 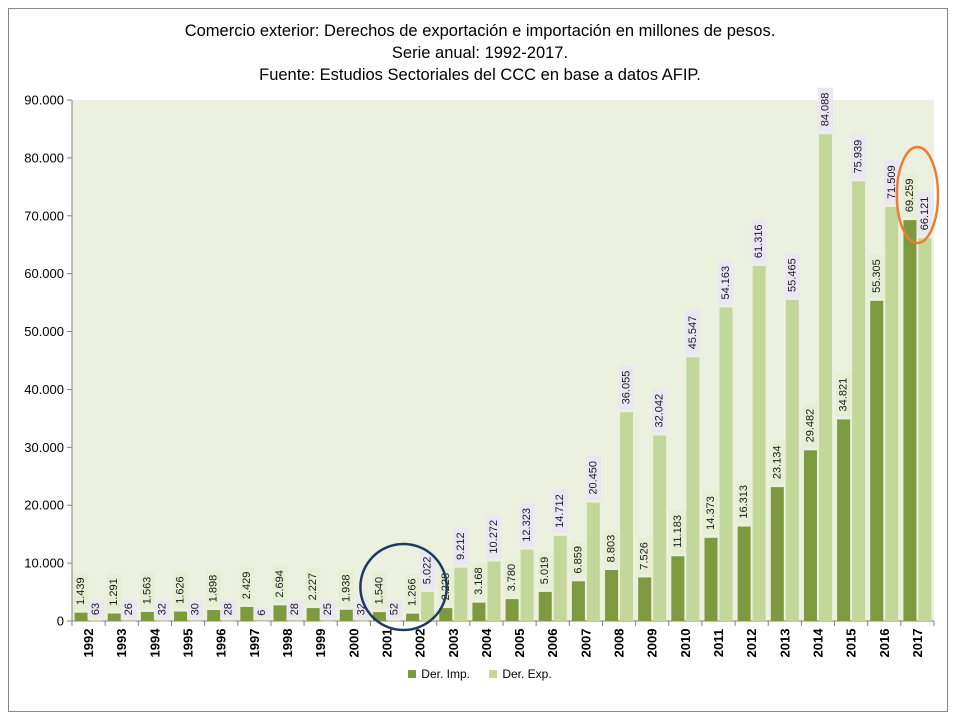 I want to click on data-label: 14.712, so click(x=560, y=511).